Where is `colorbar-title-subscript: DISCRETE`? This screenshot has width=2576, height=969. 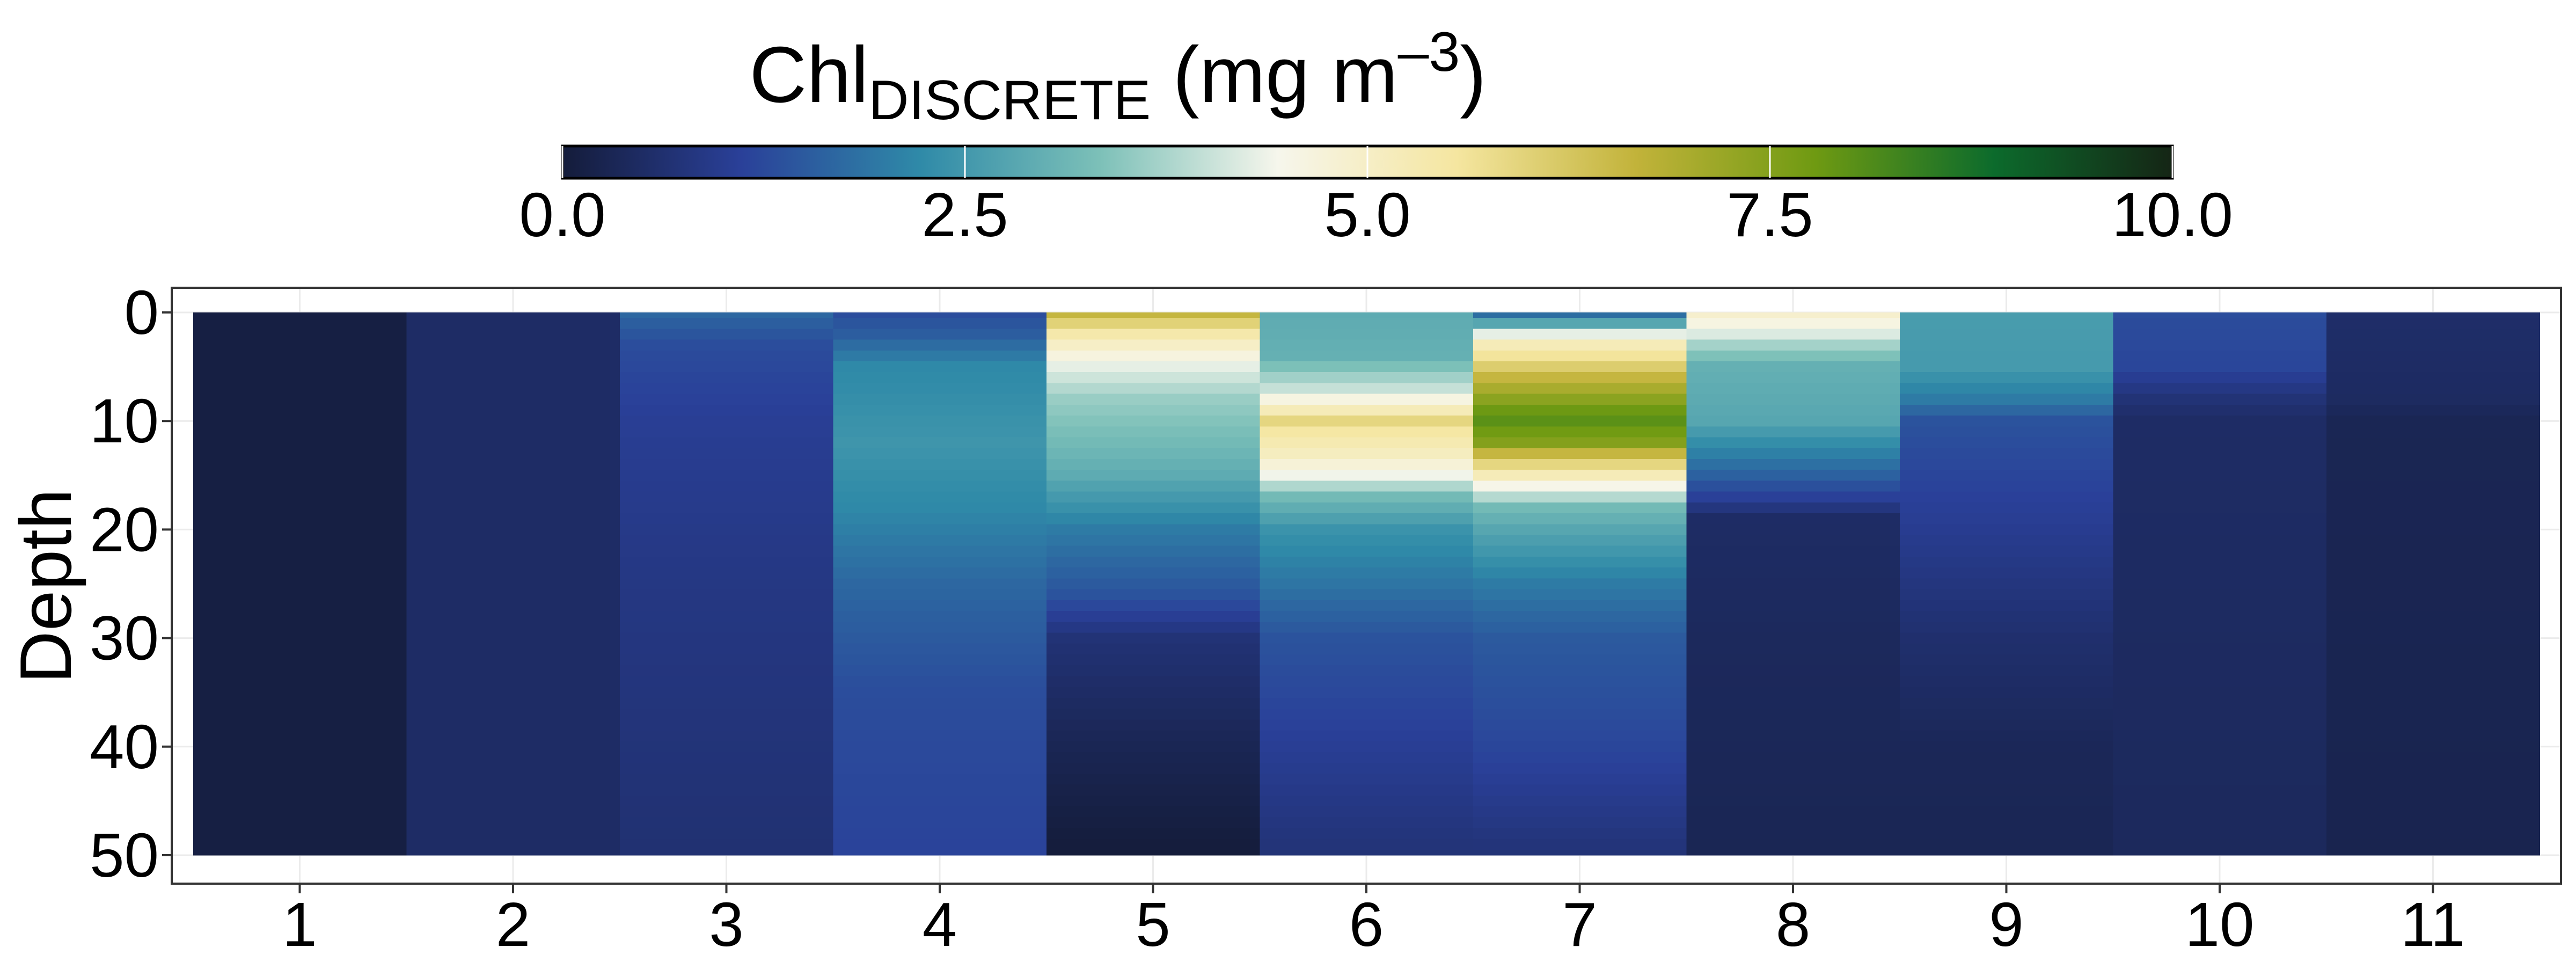
colorbar-title-subscript: DISCRETE is located at coordinates (1009, 100).